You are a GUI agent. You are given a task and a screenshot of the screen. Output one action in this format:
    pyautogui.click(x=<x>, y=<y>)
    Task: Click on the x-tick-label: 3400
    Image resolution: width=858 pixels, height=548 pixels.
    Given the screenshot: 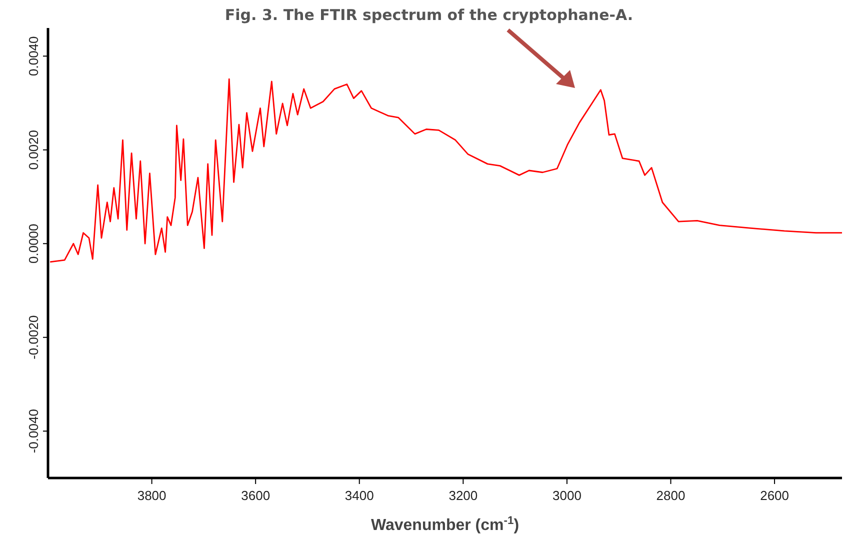 What is the action you would take?
    pyautogui.click(x=359, y=495)
    